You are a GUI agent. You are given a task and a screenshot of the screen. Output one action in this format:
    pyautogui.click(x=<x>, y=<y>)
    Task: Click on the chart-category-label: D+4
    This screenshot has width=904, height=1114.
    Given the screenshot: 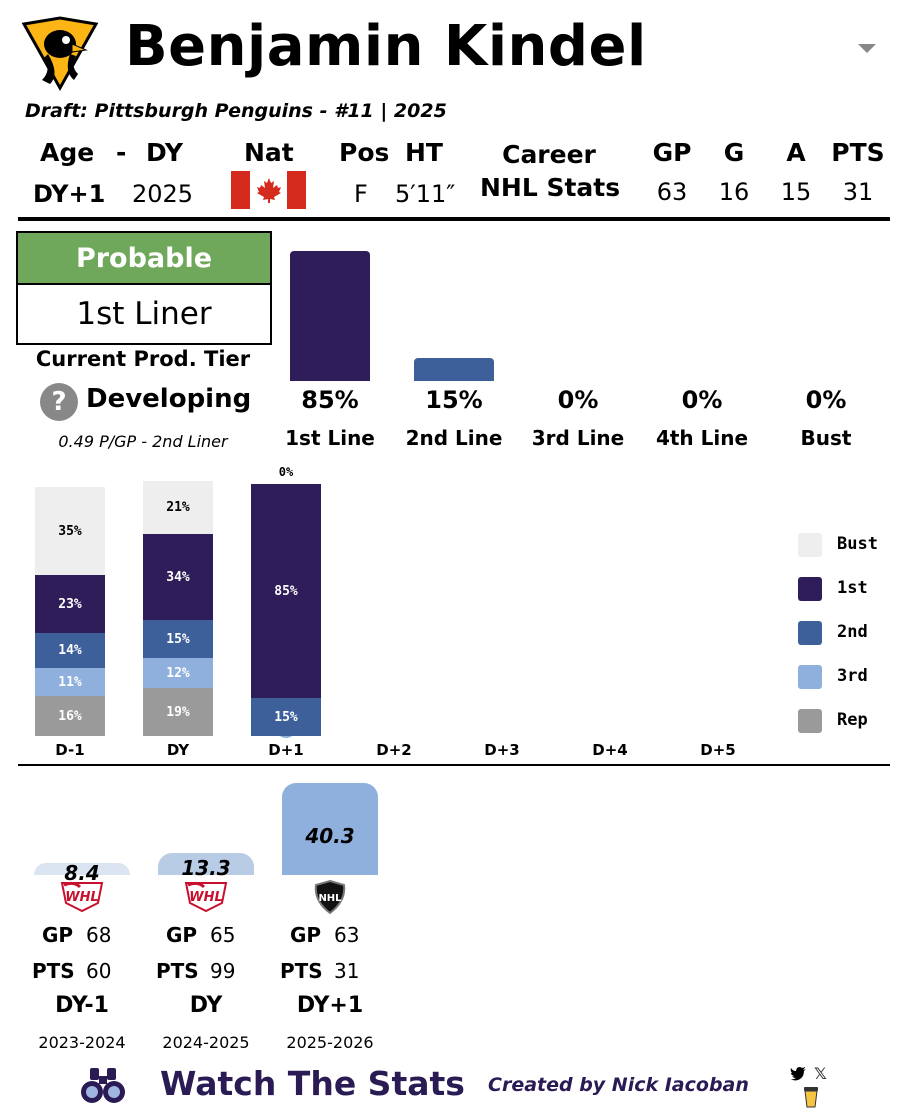 What is the action you would take?
    pyautogui.click(x=610, y=750)
    